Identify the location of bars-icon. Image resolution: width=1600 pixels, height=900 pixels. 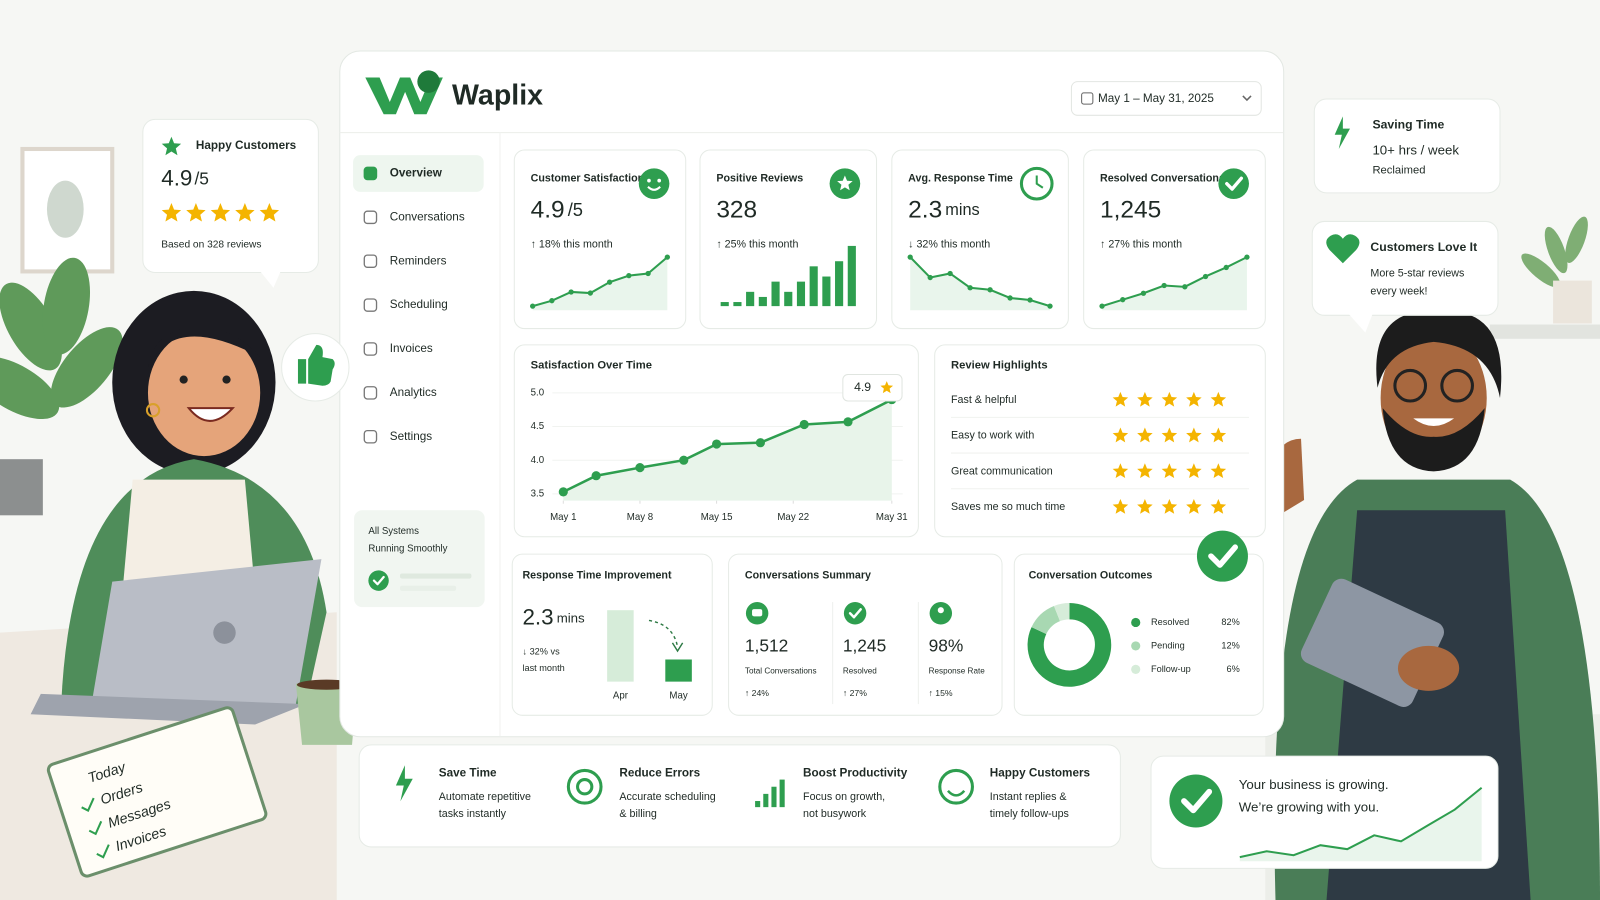
(766, 800).